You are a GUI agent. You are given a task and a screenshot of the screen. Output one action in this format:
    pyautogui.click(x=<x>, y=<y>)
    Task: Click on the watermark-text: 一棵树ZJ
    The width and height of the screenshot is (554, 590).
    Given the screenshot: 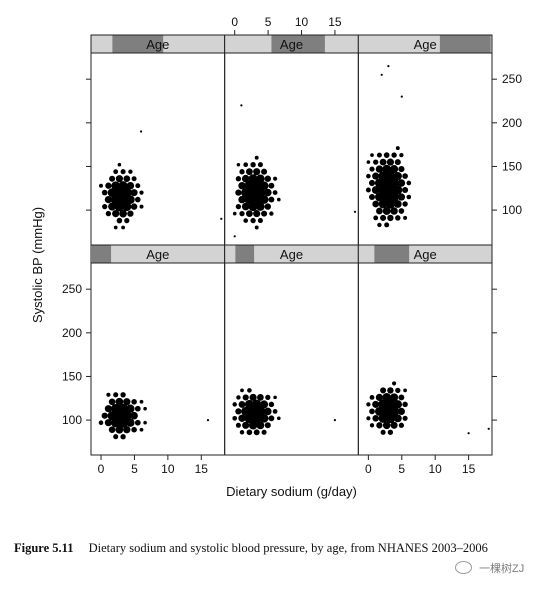 What is the action you would take?
    pyautogui.click(x=502, y=569)
    